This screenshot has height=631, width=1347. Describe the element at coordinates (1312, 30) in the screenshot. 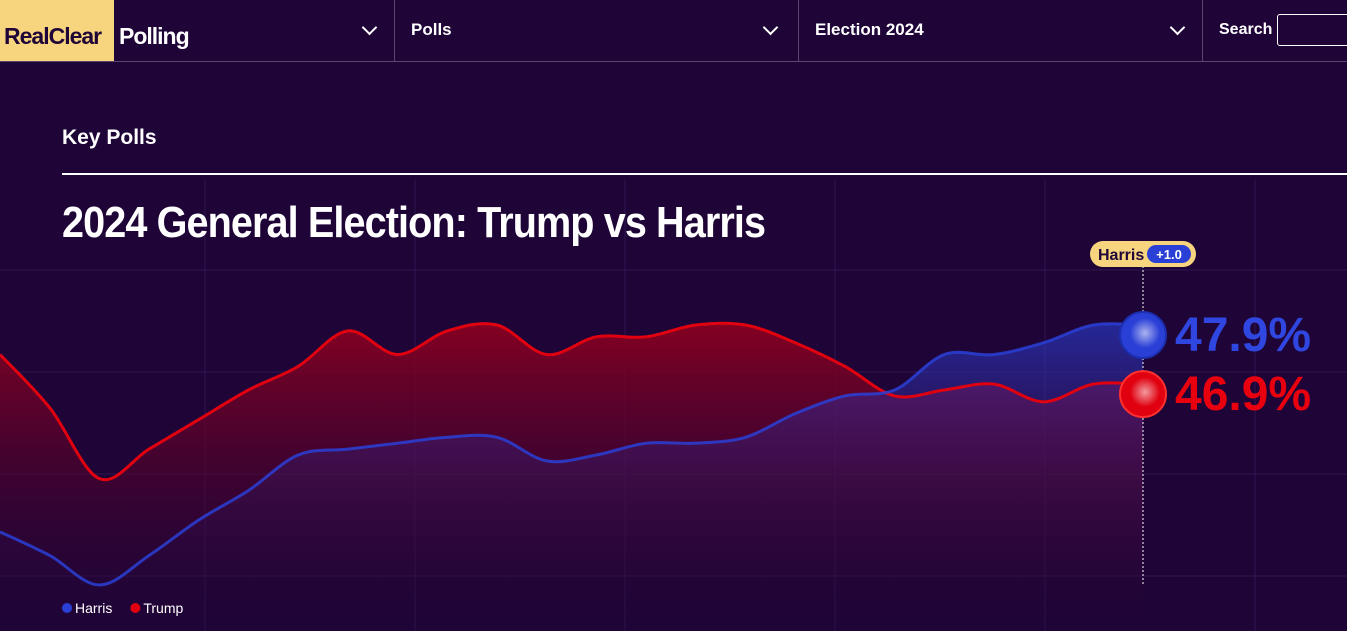

I see `search-input` at that location.